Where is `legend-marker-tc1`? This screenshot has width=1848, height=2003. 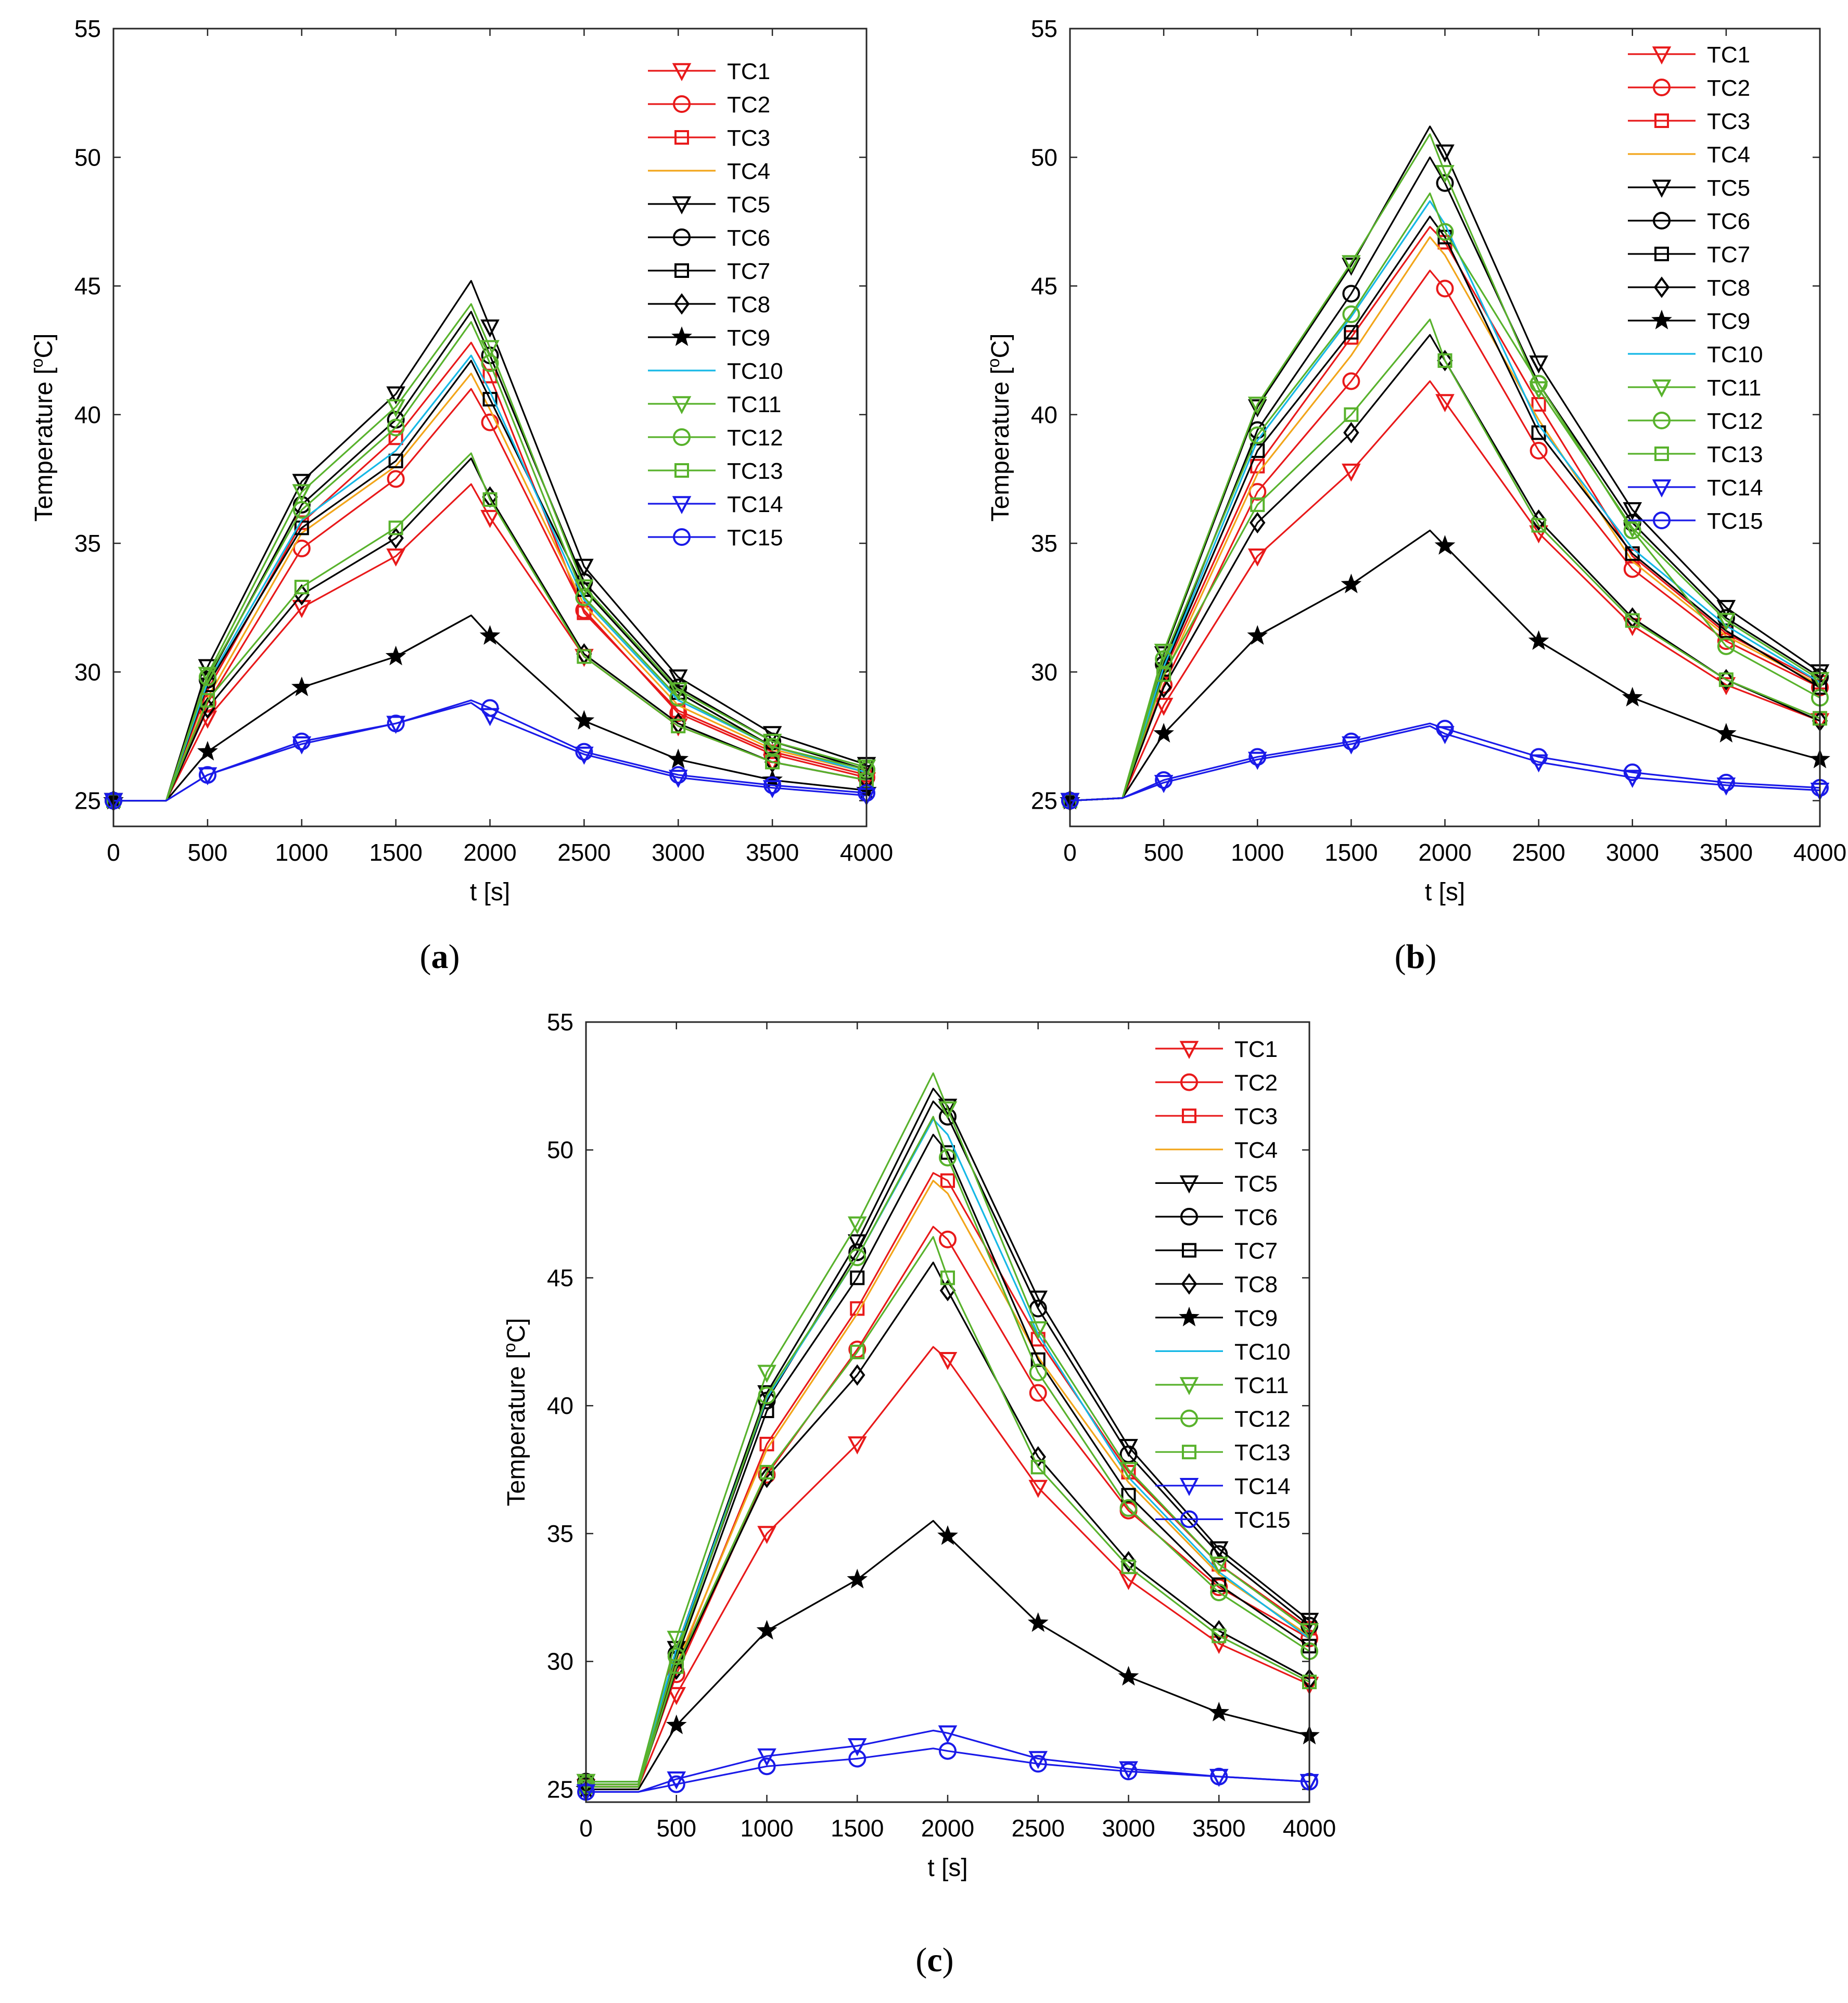 legend-marker-tc1 is located at coordinates (682, 72).